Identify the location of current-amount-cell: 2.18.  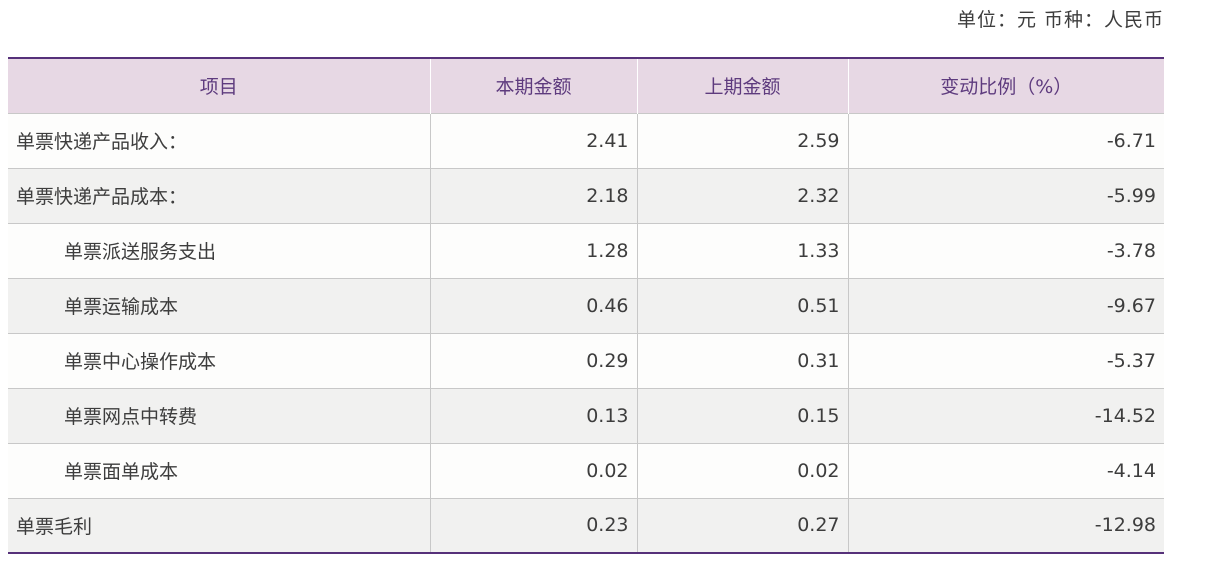
(534, 195).